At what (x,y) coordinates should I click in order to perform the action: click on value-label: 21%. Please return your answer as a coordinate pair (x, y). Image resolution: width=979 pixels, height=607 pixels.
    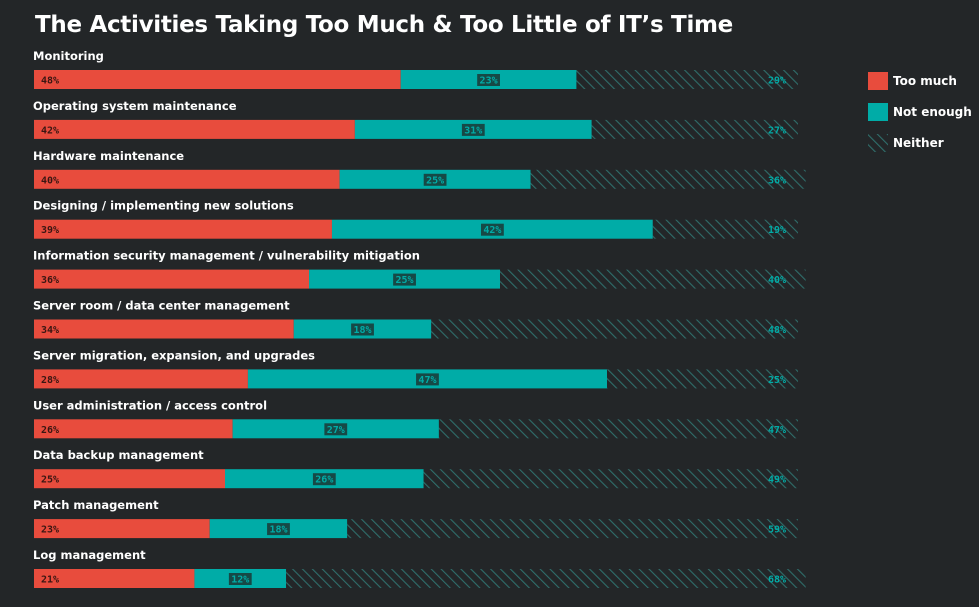
    Looking at the image, I should click on (50, 580).